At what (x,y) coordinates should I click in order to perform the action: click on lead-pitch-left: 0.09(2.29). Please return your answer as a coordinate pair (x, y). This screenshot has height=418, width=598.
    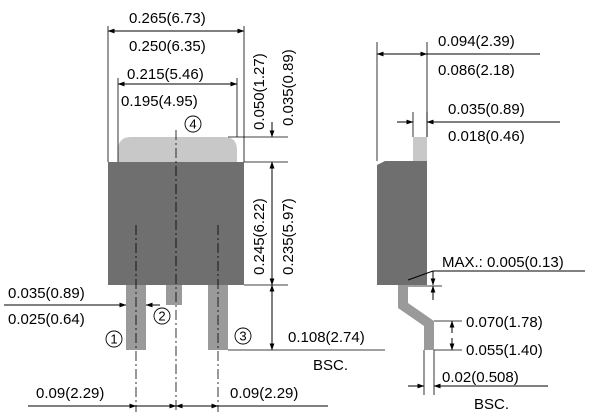
    Looking at the image, I should click on (70, 393).